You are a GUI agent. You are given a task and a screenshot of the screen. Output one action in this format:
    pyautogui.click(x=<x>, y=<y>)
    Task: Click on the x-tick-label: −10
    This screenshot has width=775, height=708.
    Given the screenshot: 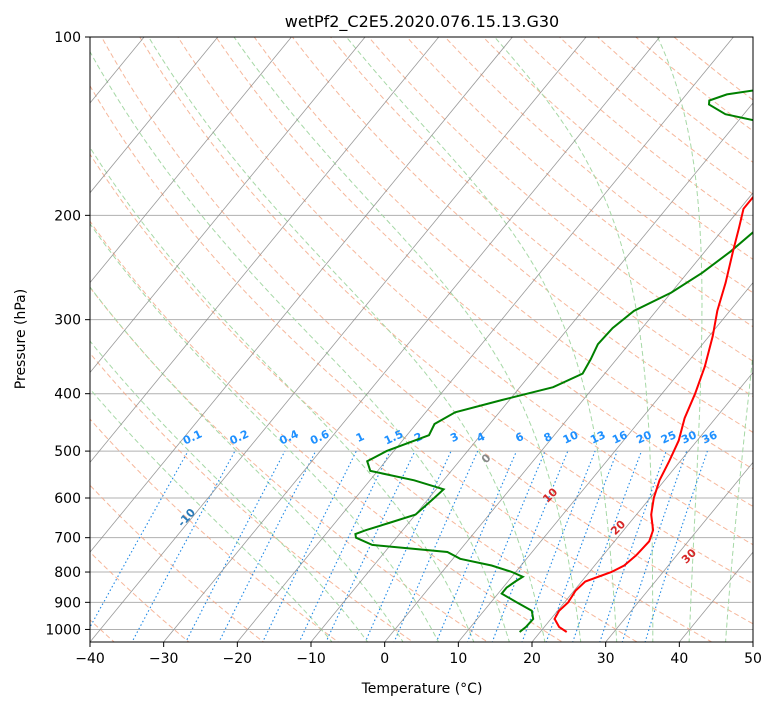 What is the action you would take?
    pyautogui.click(x=311, y=659)
    